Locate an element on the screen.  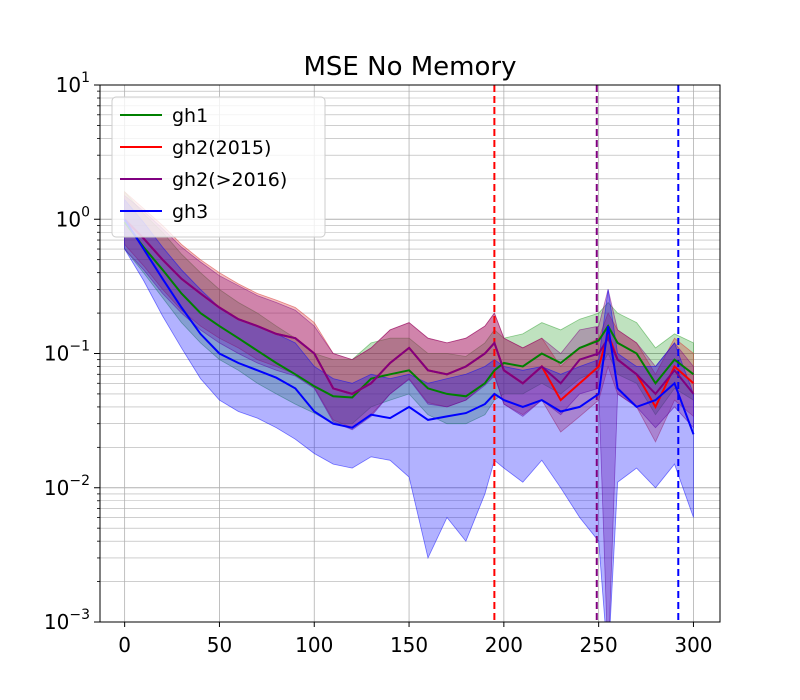
x-tick-label: 200 is located at coordinates (504, 645).